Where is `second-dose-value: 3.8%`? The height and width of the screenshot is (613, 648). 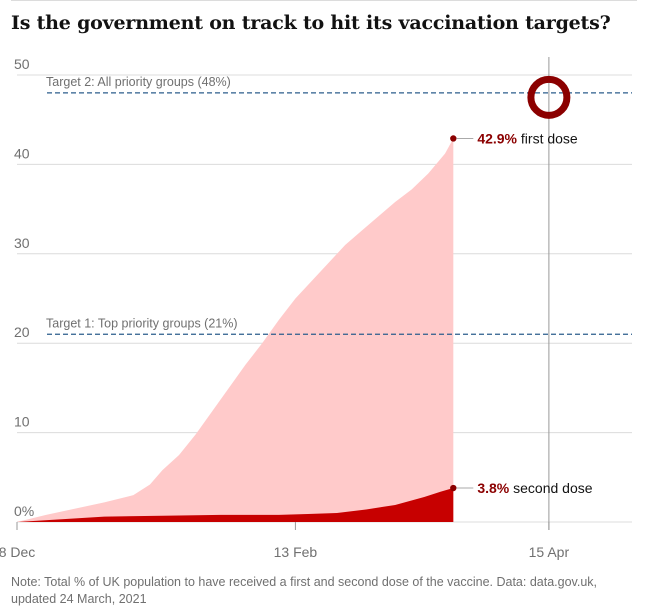
second-dose-value: 3.8% is located at coordinates (495, 488).